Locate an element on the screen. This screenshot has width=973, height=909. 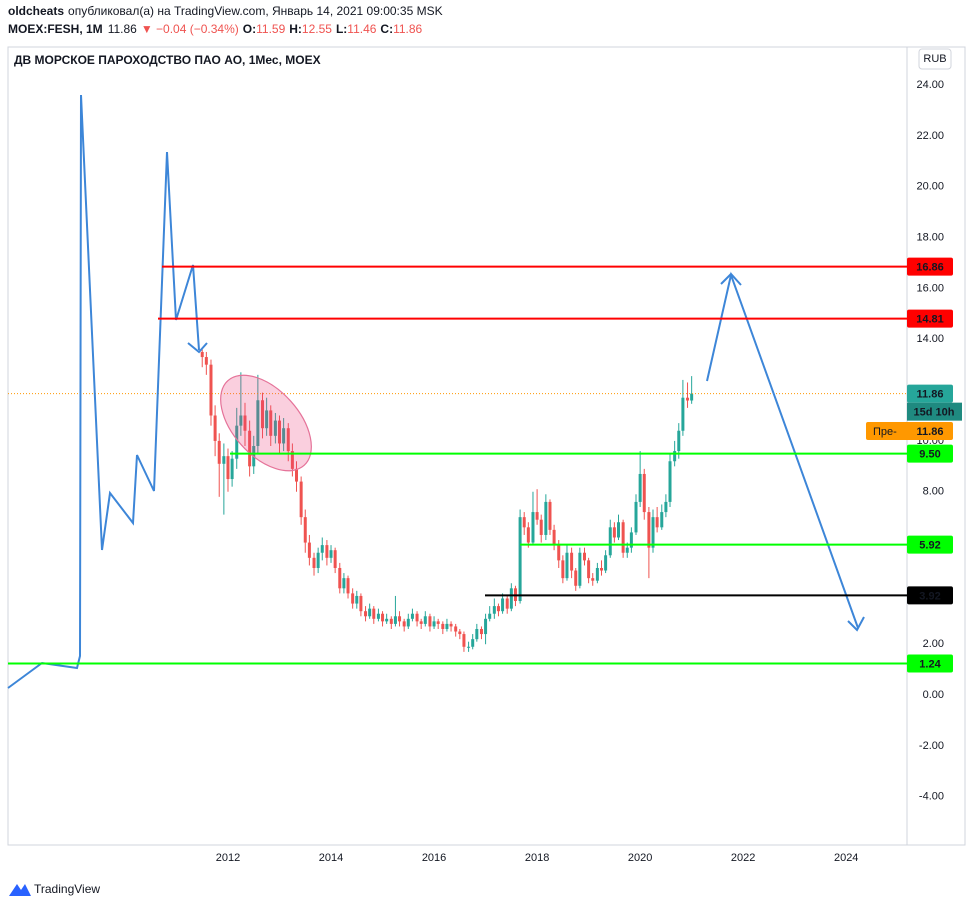
currency: RUB is located at coordinates (934, 59).